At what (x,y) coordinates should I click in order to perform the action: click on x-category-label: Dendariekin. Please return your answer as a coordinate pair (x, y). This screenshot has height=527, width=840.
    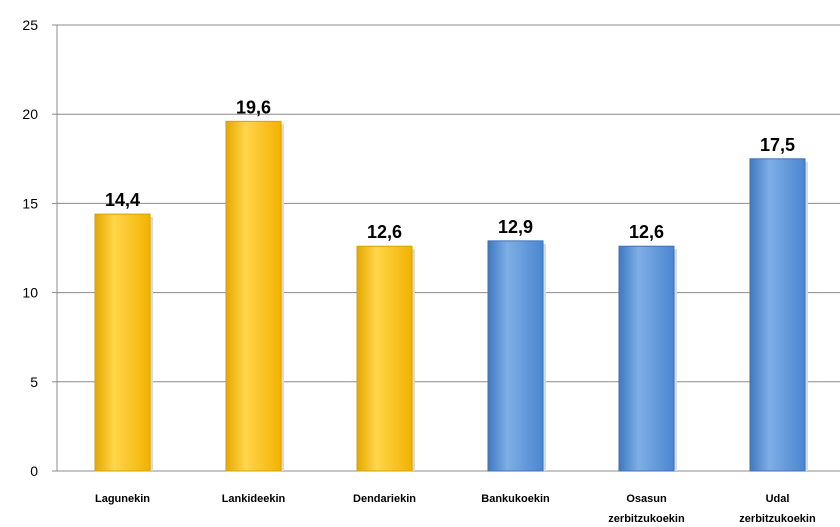
    Looking at the image, I should click on (384, 499).